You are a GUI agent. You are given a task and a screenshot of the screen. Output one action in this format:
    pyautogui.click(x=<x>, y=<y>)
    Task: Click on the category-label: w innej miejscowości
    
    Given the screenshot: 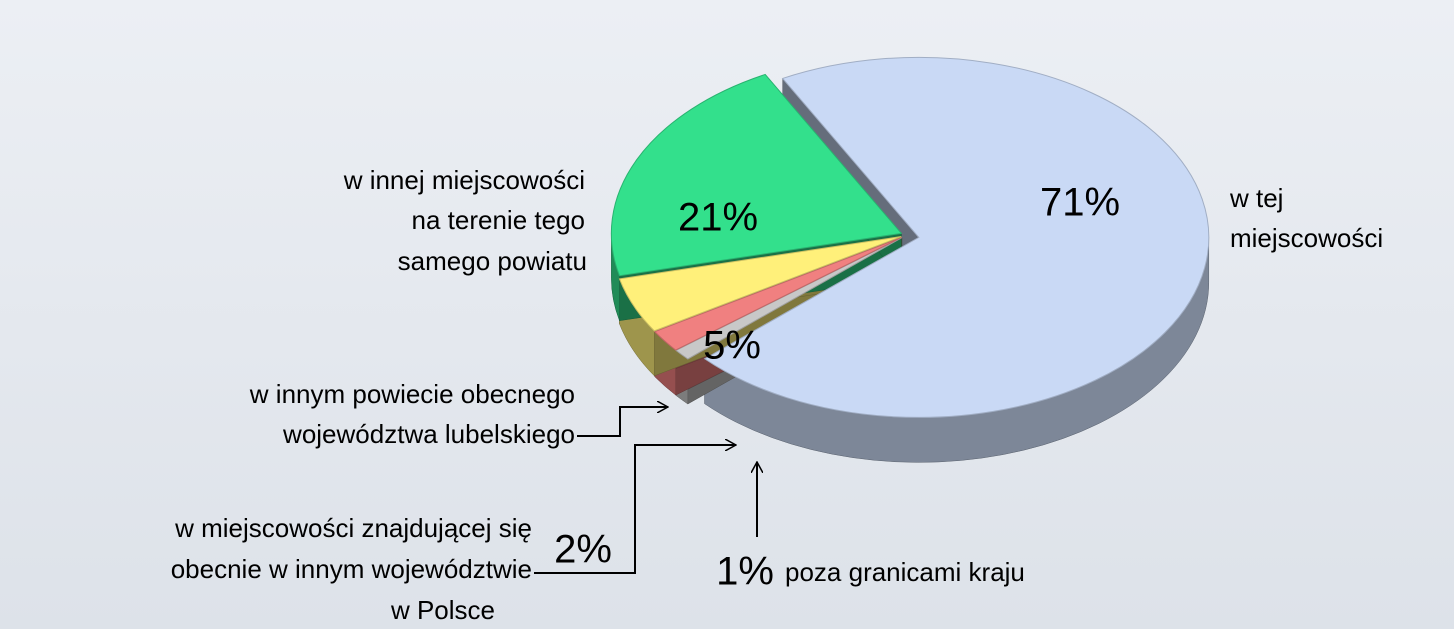 What is the action you would take?
    pyautogui.click(x=464, y=180)
    